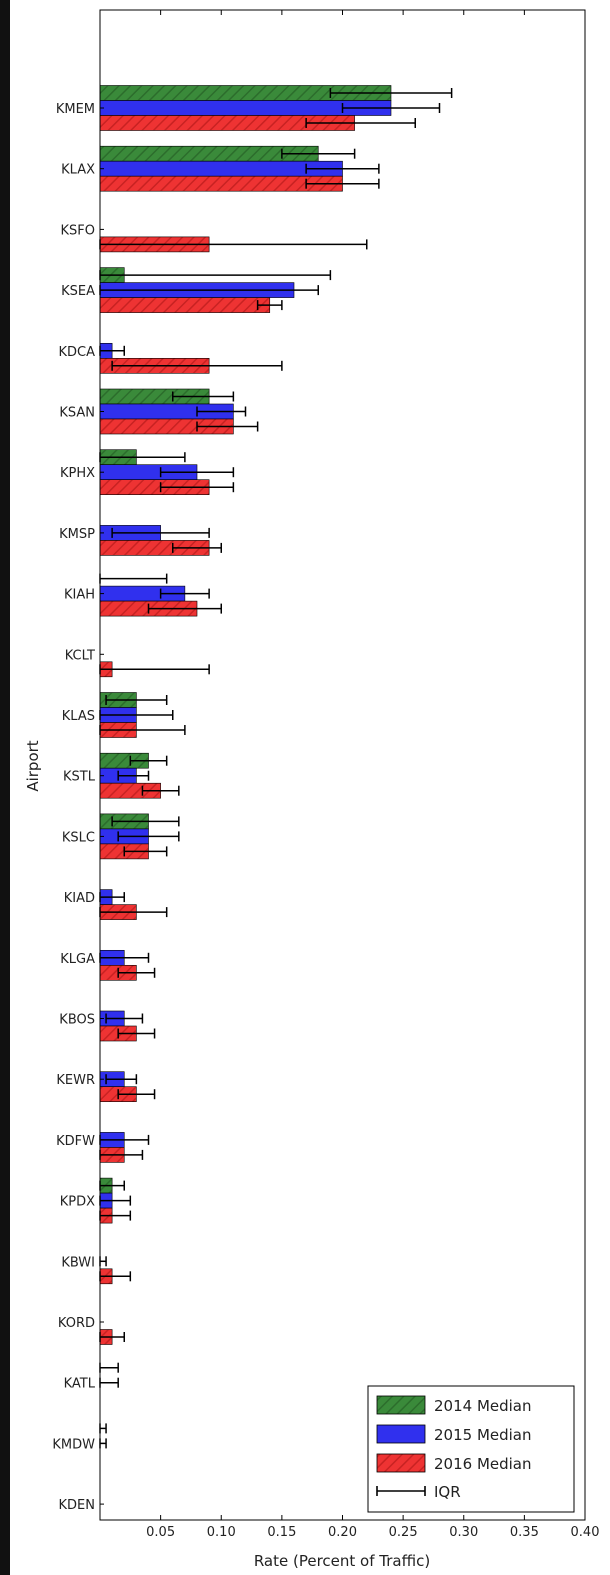 This screenshot has width=610, height=1575. I want to click on y-tick-label-ksea: KSEA, so click(78, 291).